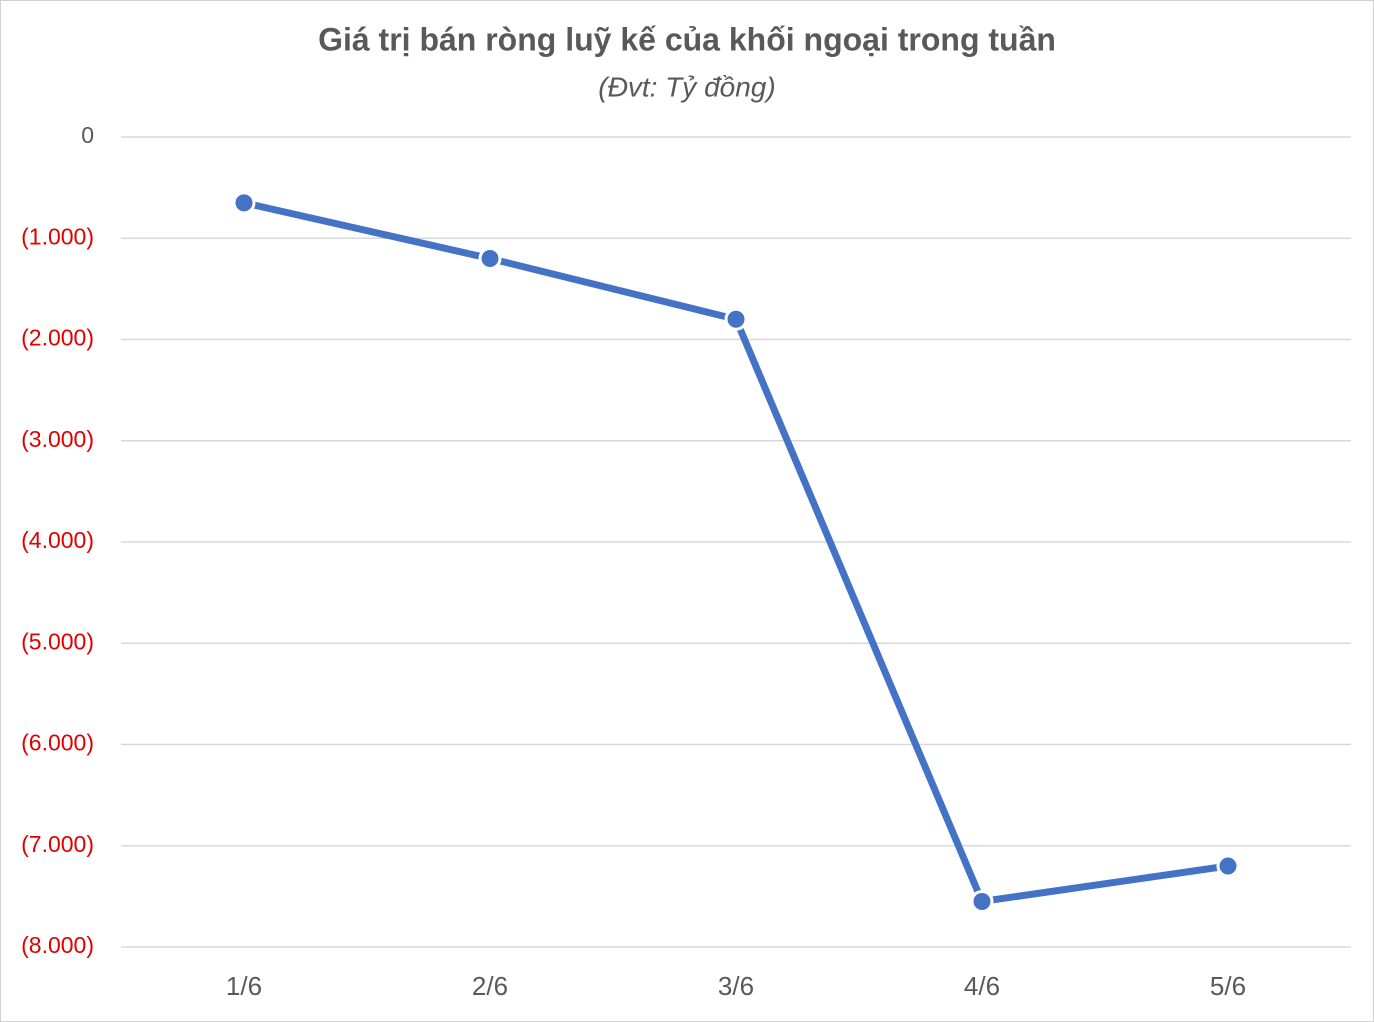 The image size is (1374, 1022). Describe the element at coordinates (57, 641) in the screenshot. I see `y-tick-label: (5.000)` at that location.